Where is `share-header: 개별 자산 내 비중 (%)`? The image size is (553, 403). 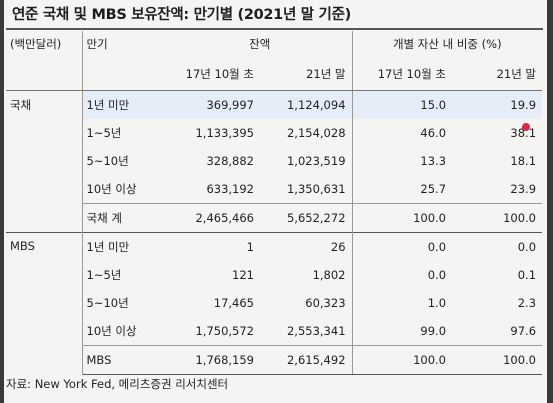 share-header: 개별 자산 내 비중 (%) is located at coordinates (447, 44).